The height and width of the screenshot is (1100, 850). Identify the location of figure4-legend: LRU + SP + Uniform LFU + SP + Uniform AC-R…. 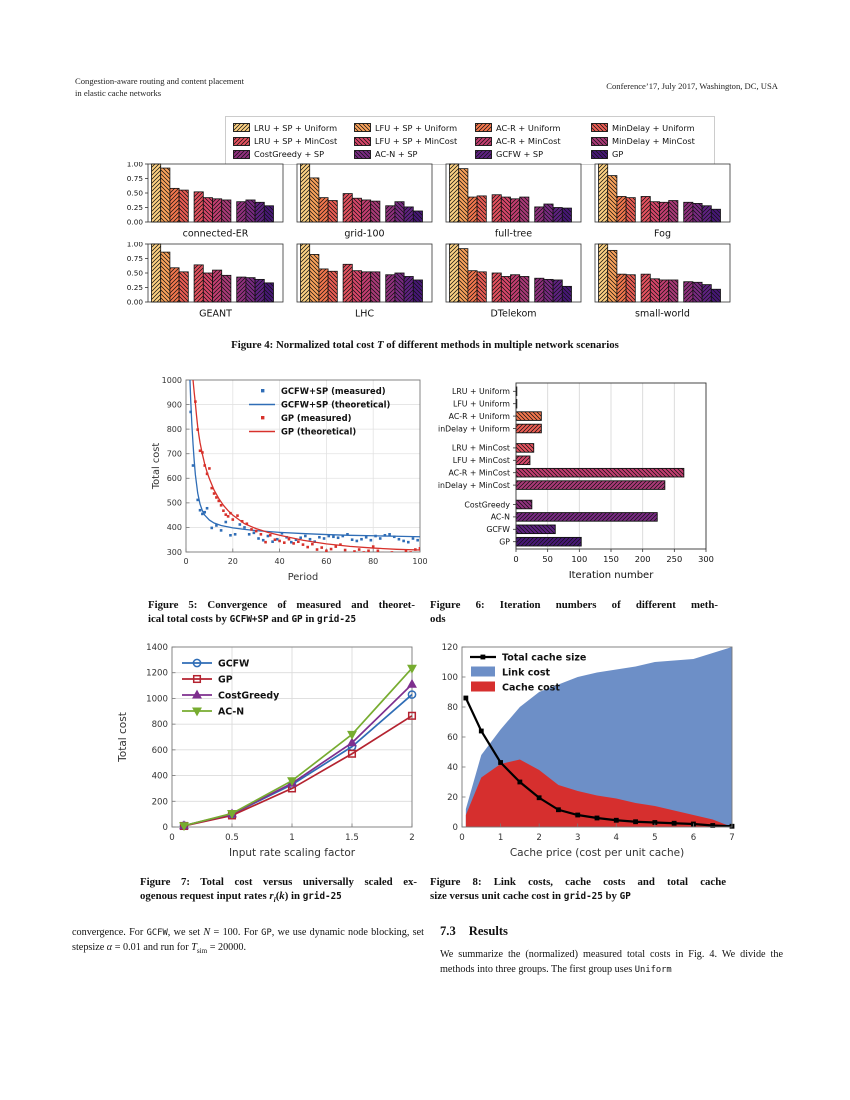
(470, 141).